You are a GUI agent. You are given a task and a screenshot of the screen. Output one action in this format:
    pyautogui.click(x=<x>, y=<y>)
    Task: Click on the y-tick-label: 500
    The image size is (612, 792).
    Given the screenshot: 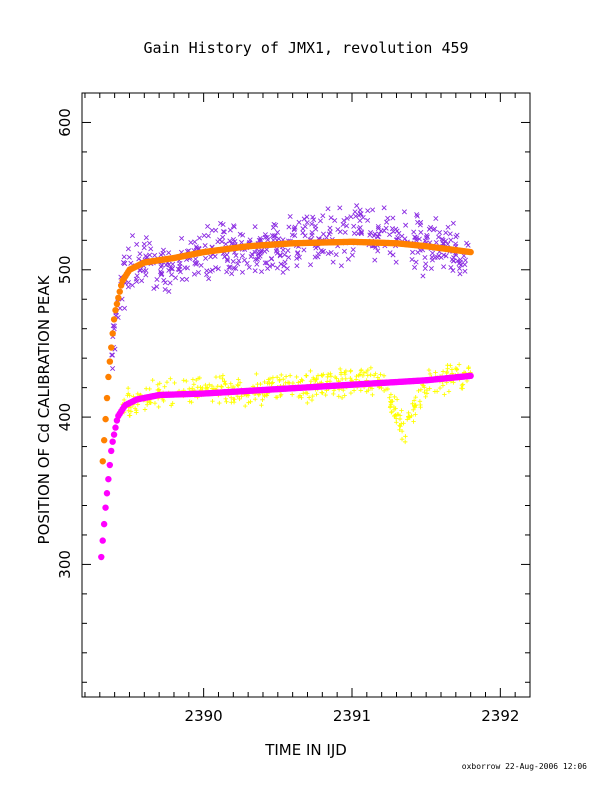 What is the action you would take?
    pyautogui.click(x=65, y=269)
    